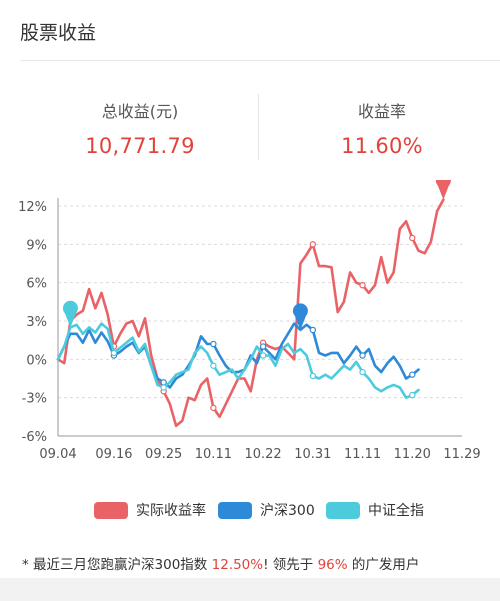 The height and width of the screenshot is (601, 500). I want to click on x-tick-label: 10.31, so click(312, 454).